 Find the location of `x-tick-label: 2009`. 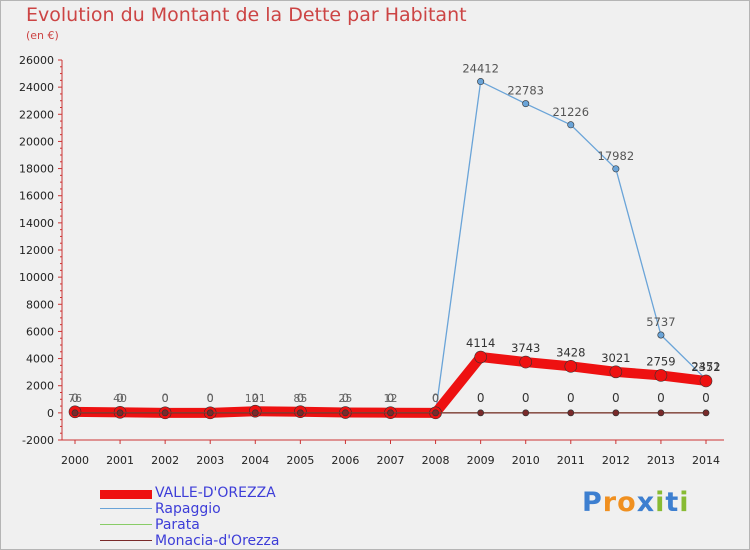

x-tick-label: 2009 is located at coordinates (481, 460).